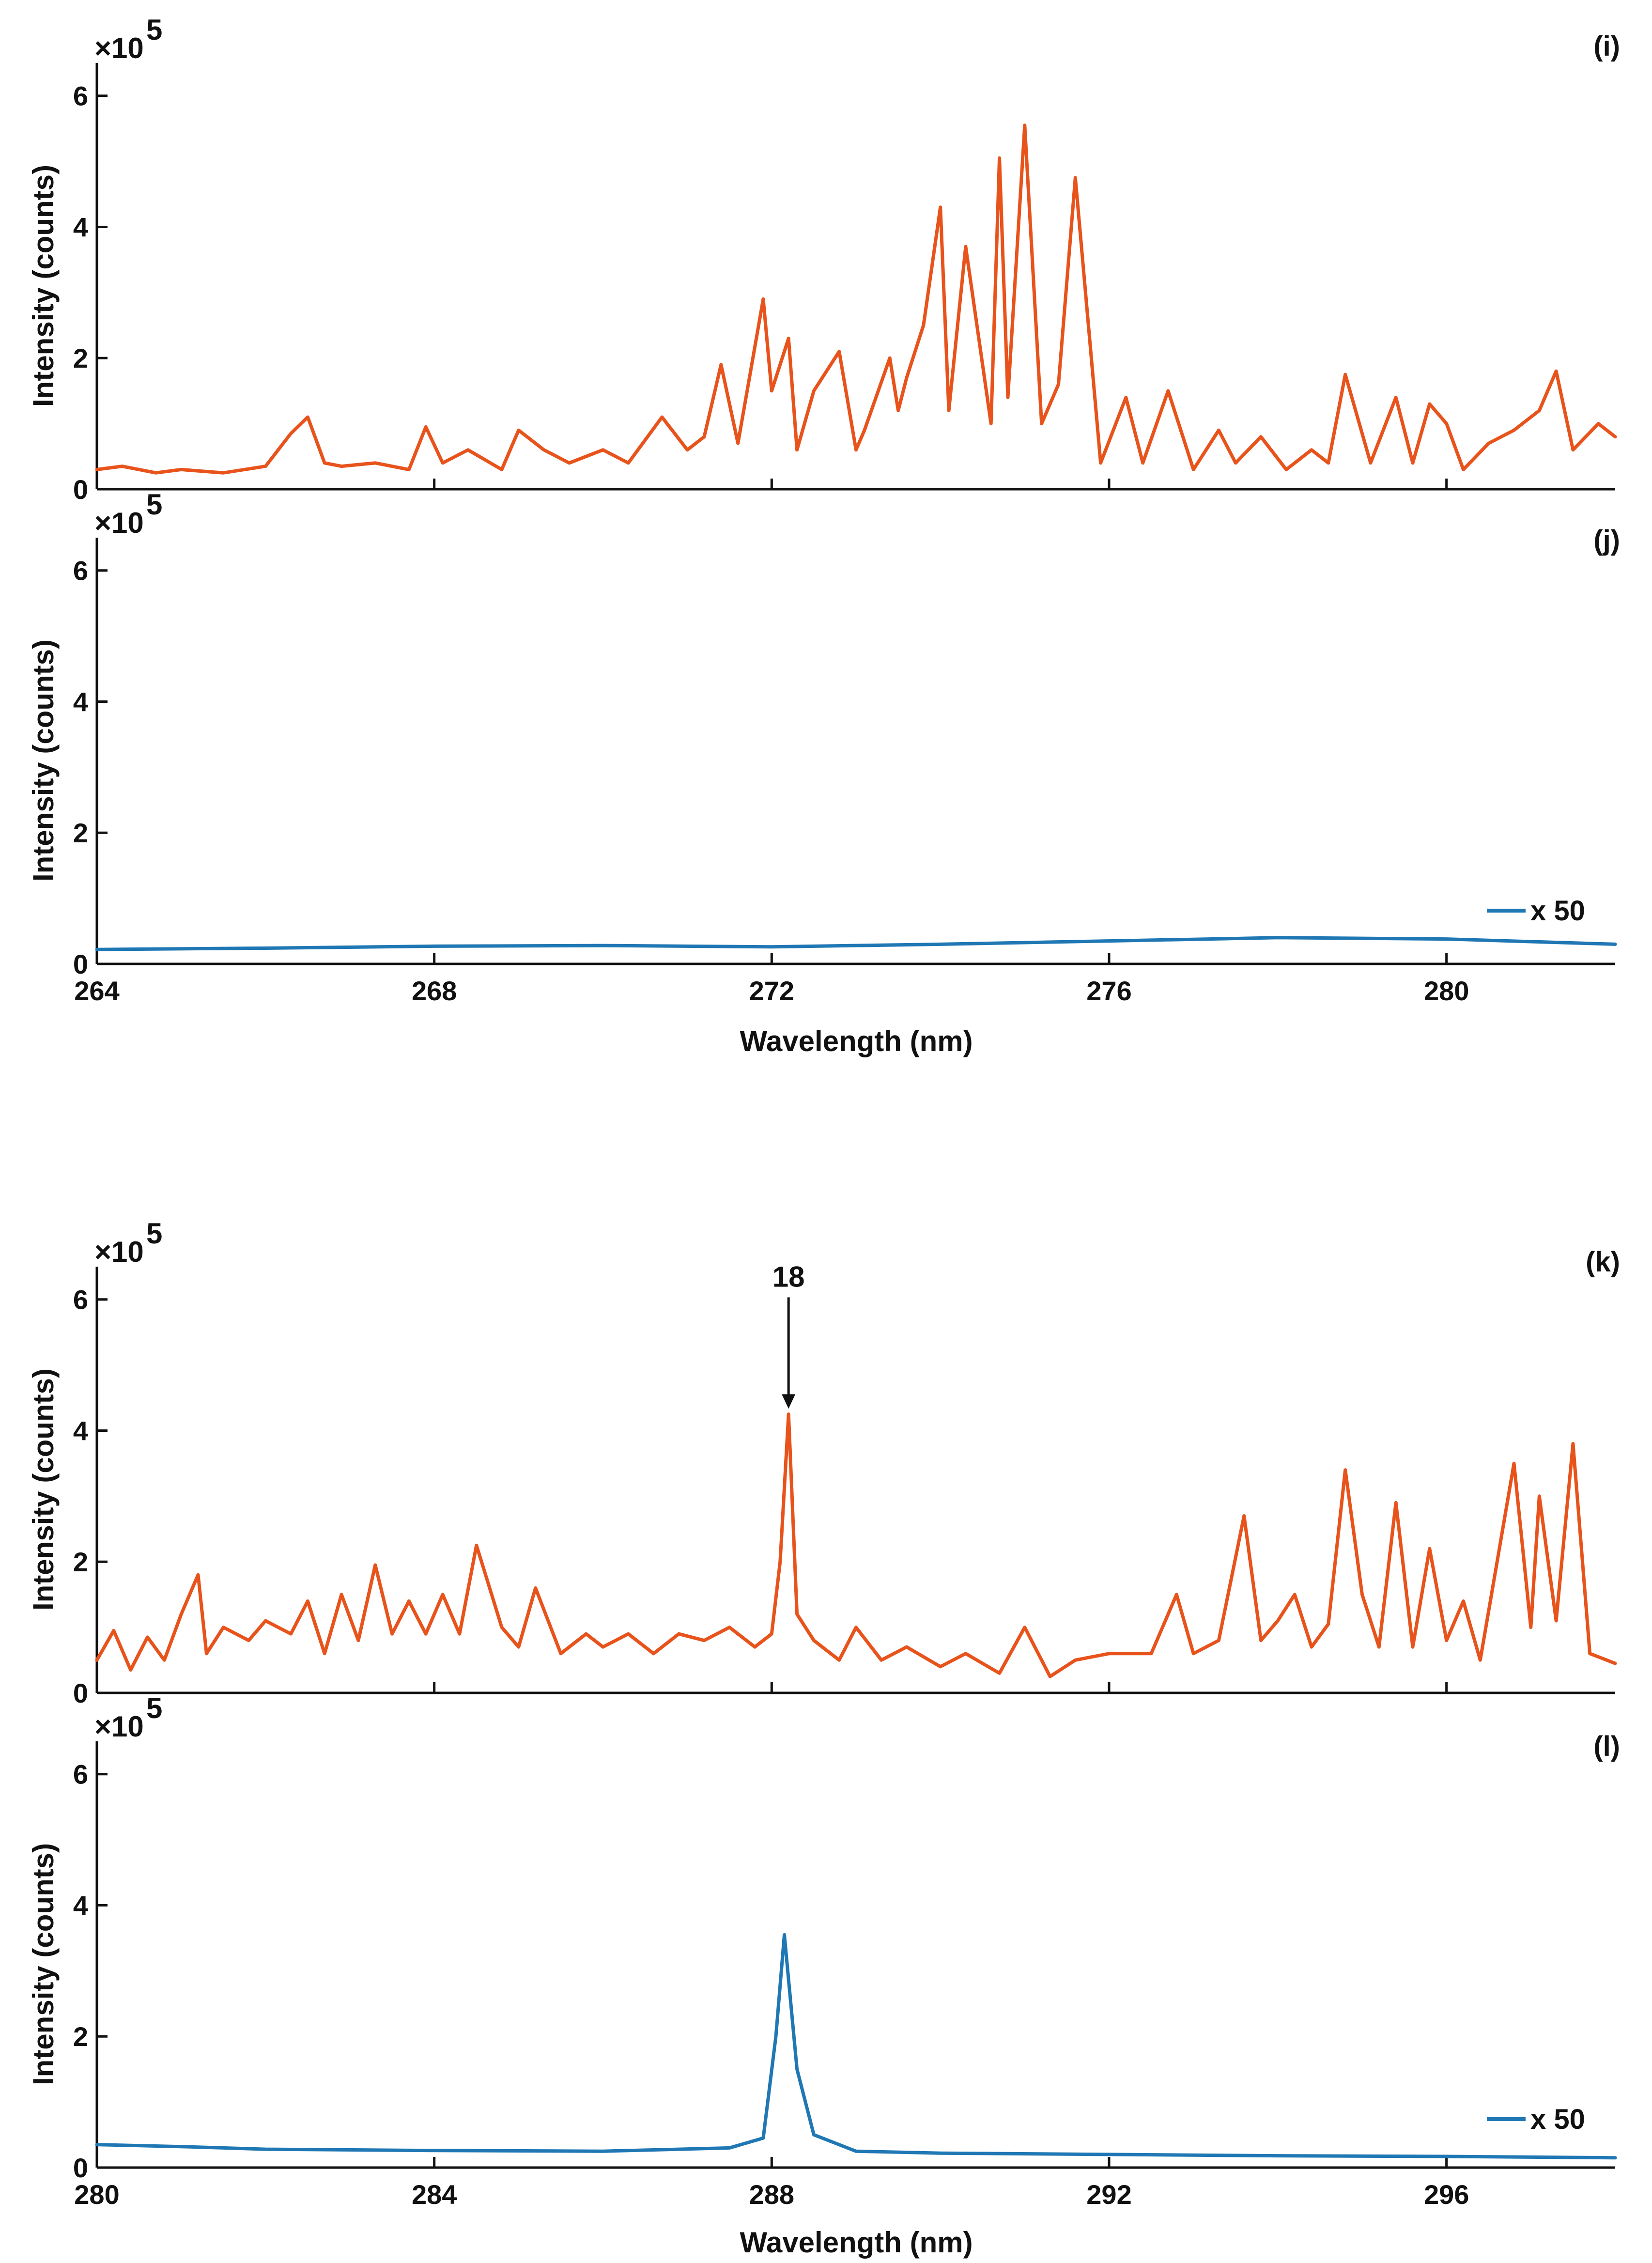 The image size is (1652, 2263). What do you see at coordinates (91, 1496) in the screenshot?
I see `panel-k-y-ticks: 0 2 4 6` at bounding box center [91, 1496].